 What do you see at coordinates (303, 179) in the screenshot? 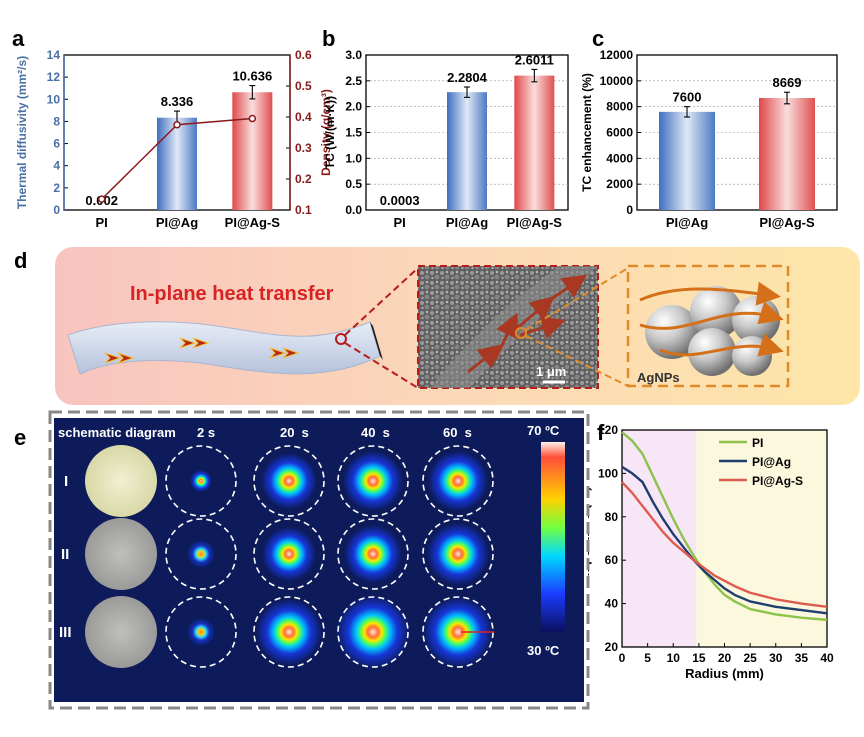
I see `y2-tick-label: 0.2` at bounding box center [303, 179].